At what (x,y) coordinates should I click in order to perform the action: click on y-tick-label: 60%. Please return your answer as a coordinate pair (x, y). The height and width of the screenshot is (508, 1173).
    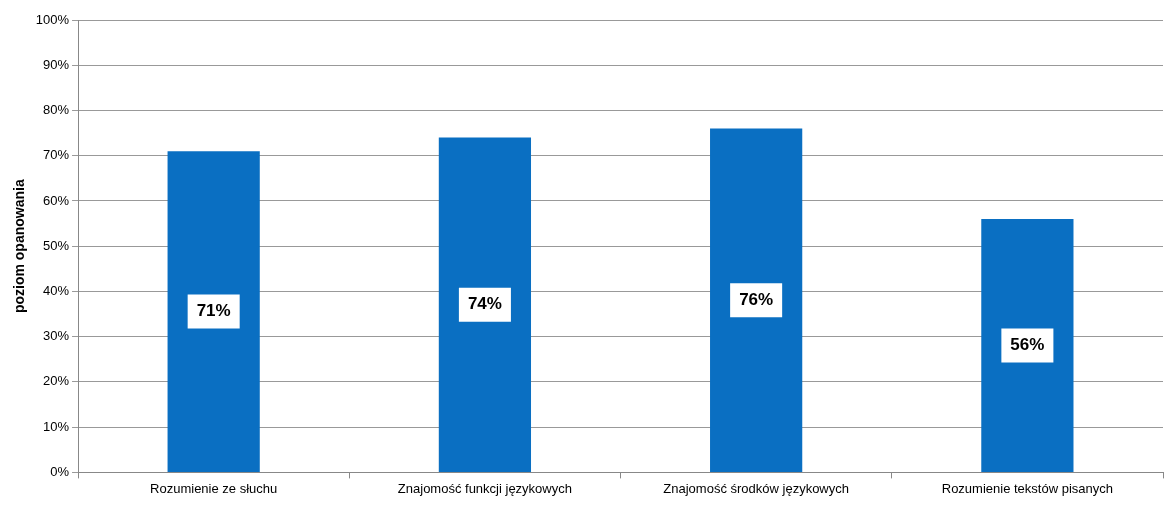
    Looking at the image, I should click on (56, 200).